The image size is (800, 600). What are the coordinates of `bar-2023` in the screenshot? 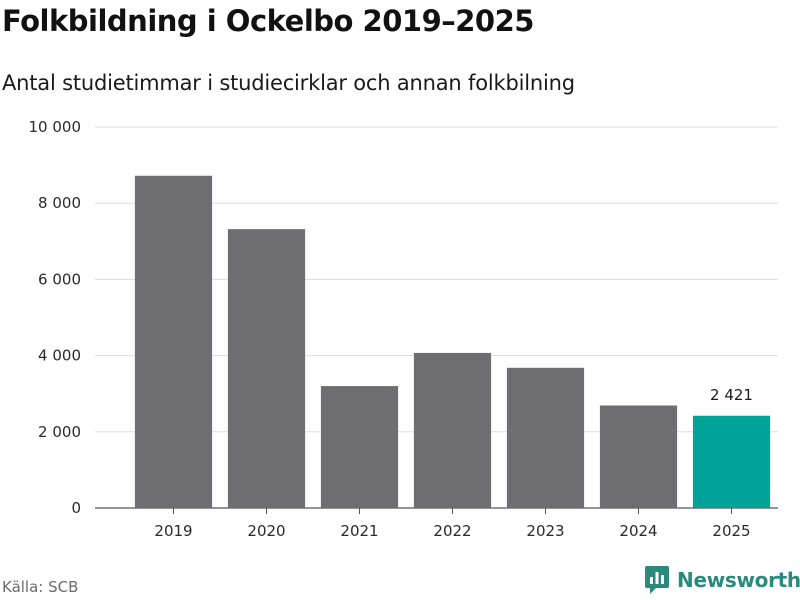 It's located at (545, 437).